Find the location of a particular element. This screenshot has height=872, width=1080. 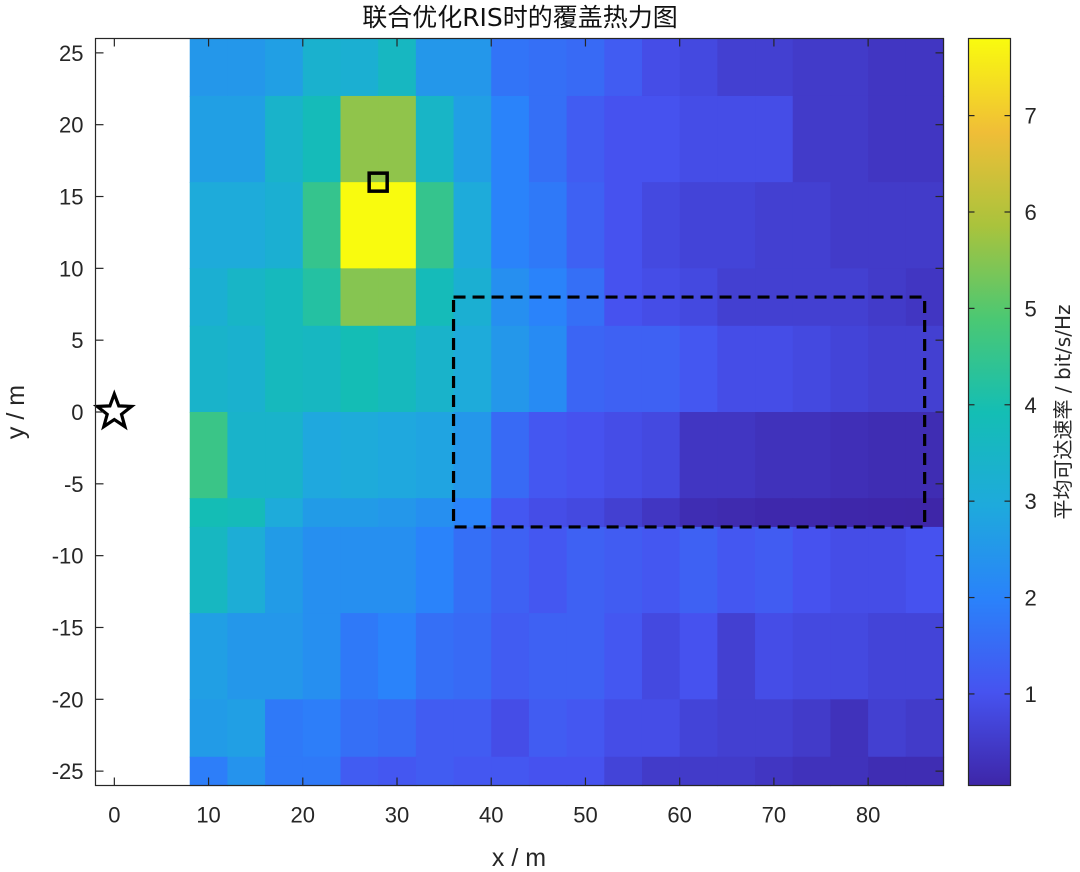

chart-title: 联合优化RIS时的覆盖热力图 is located at coordinates (520, 17).